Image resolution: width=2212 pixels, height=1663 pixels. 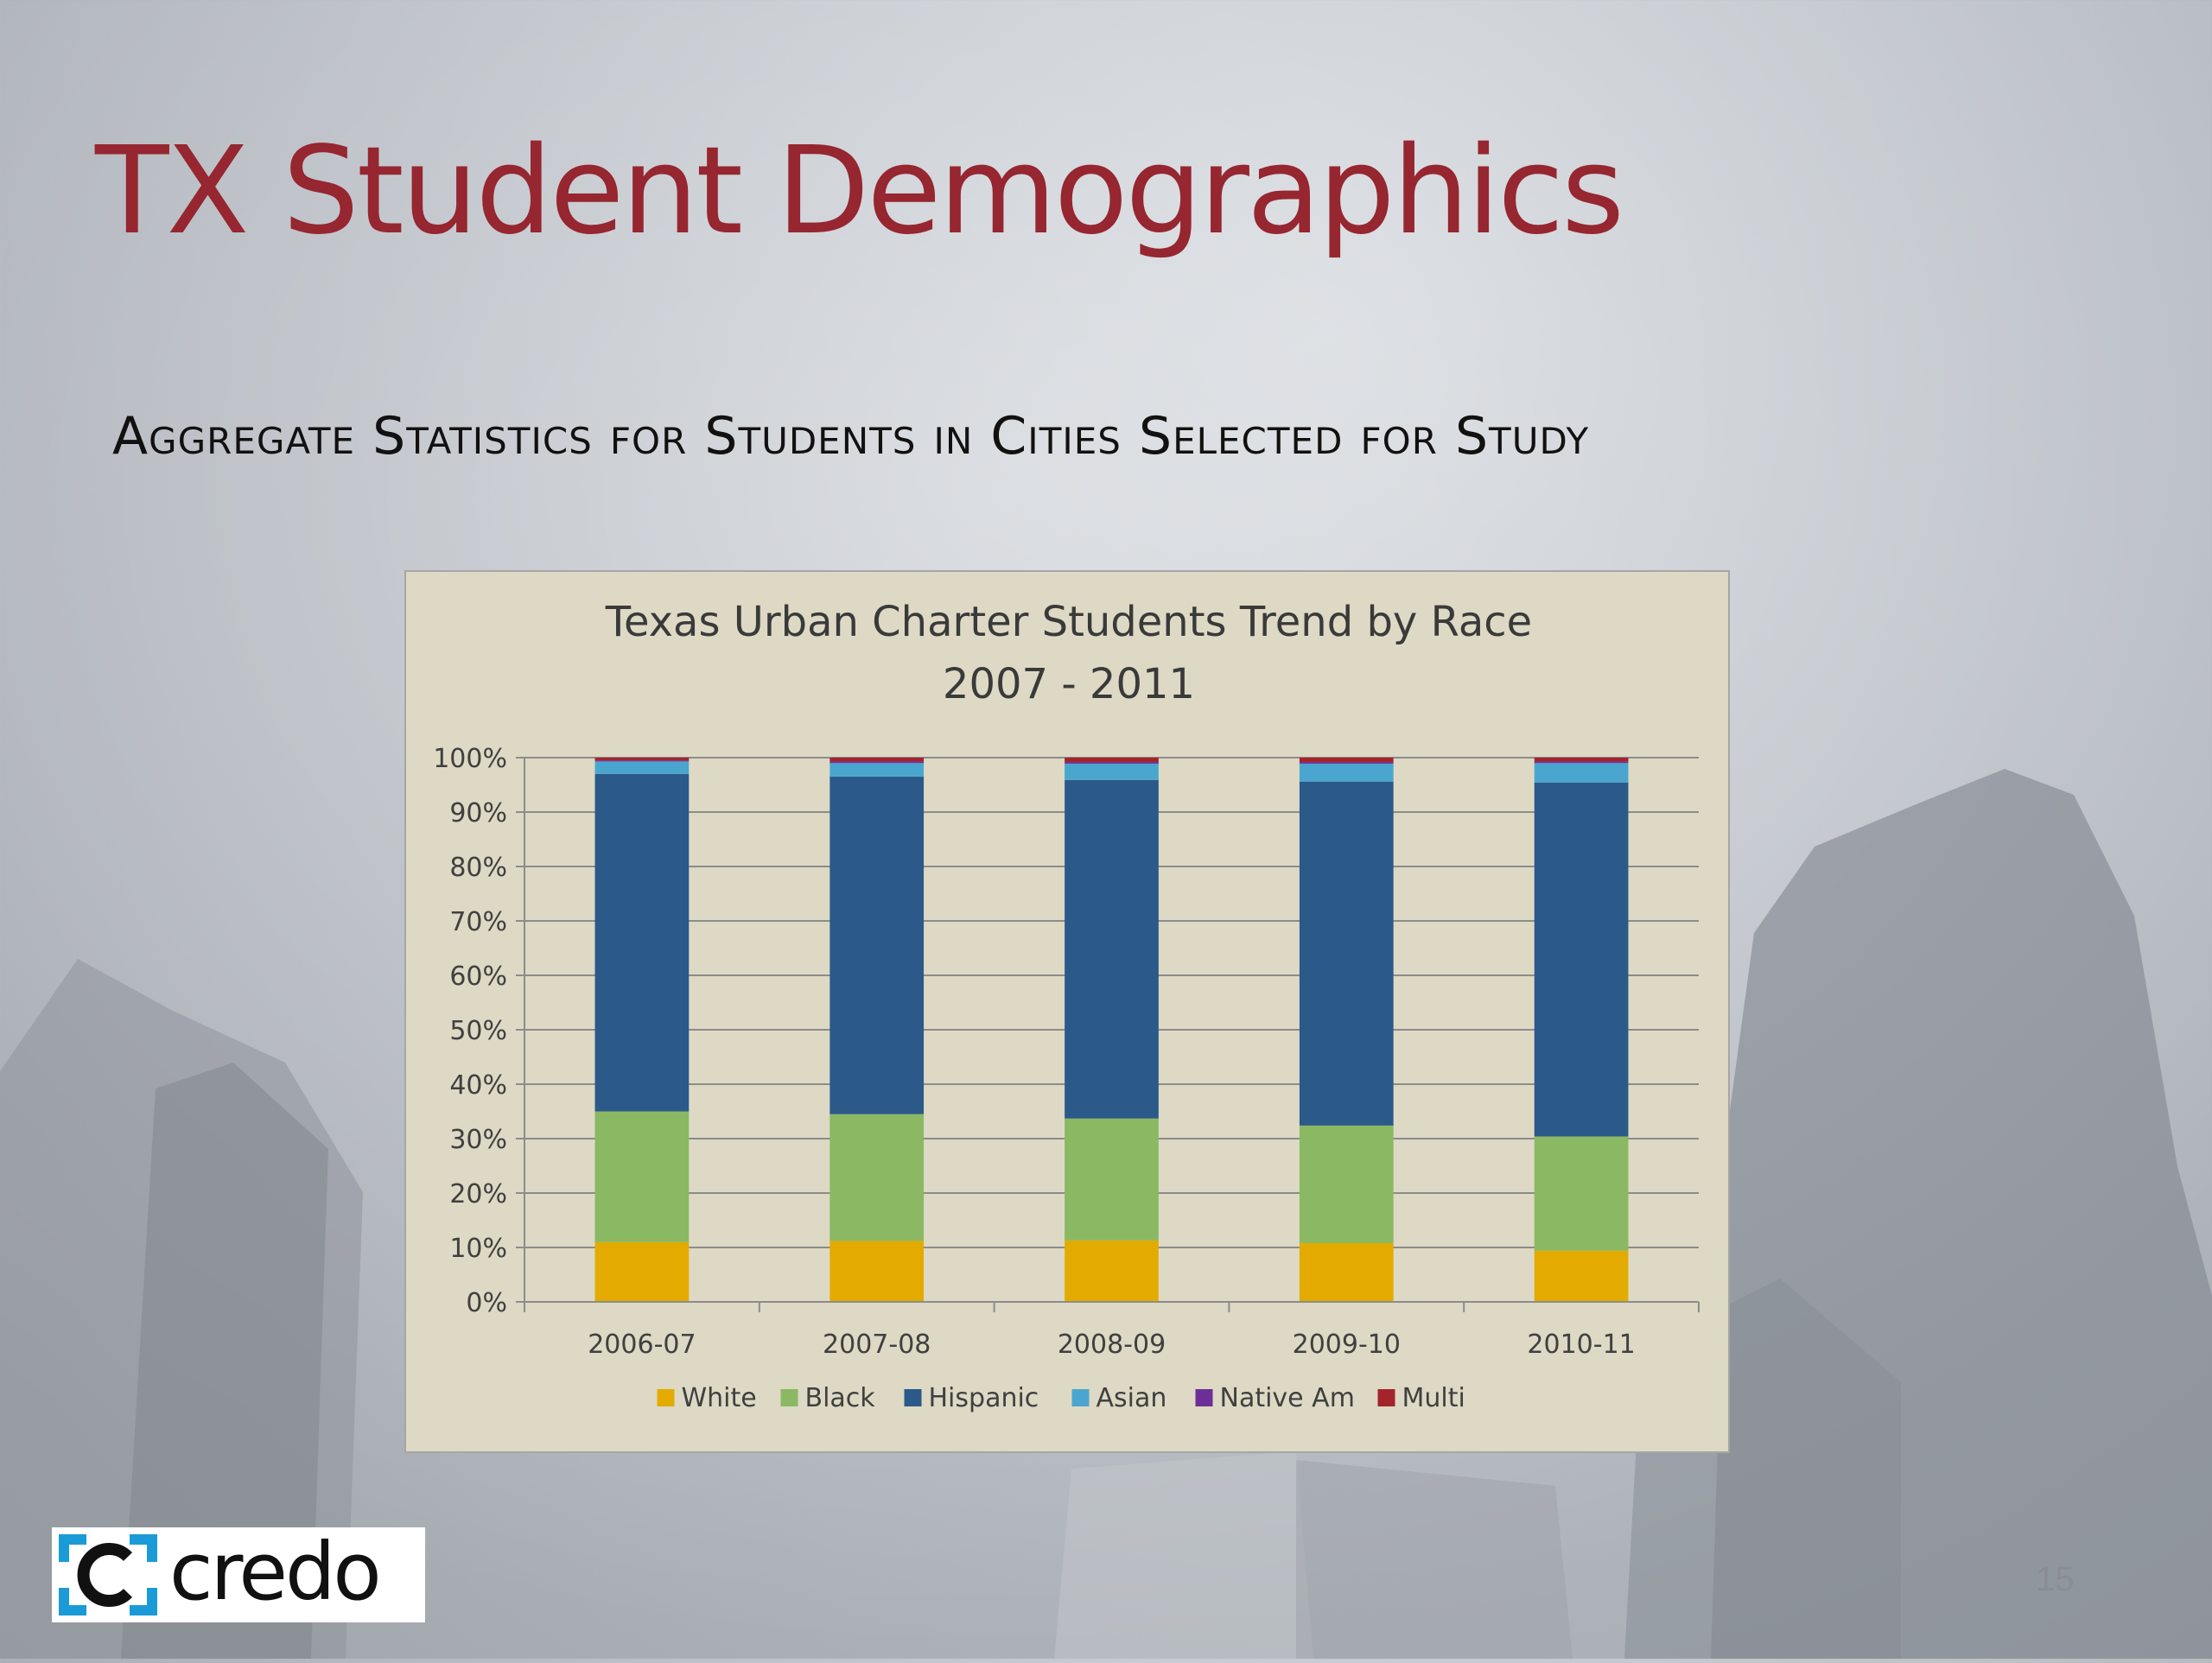 I want to click on credo-logo: credo, so click(x=238, y=1575).